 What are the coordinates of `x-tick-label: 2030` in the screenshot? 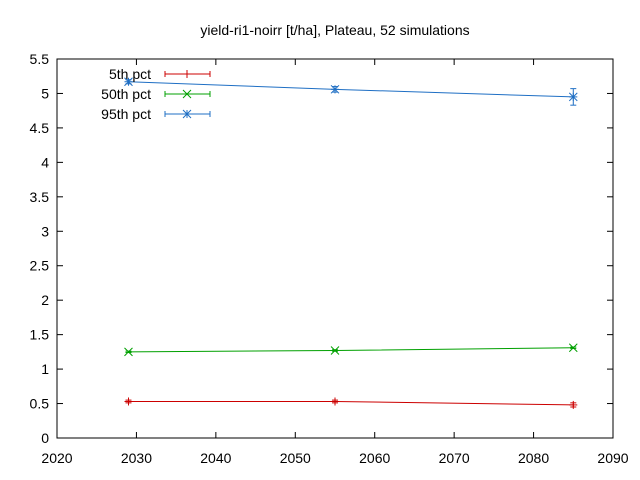 It's located at (136, 458).